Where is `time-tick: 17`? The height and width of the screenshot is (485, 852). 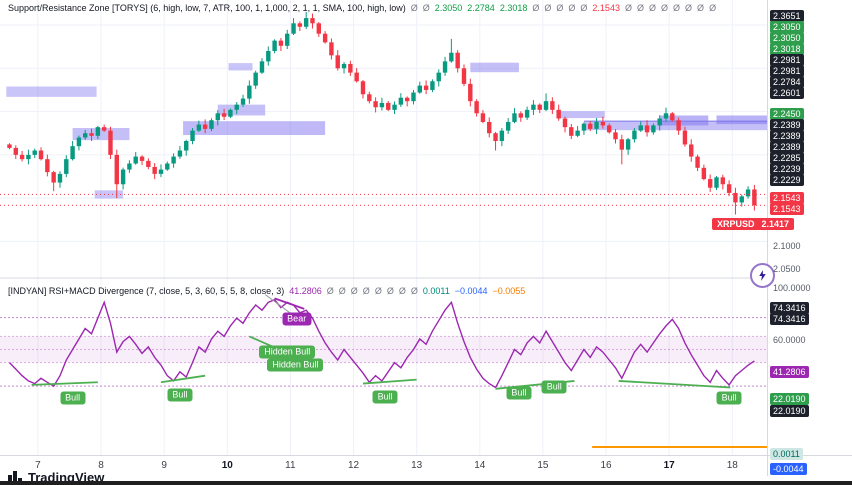 time-tick: 17 is located at coordinates (669, 465).